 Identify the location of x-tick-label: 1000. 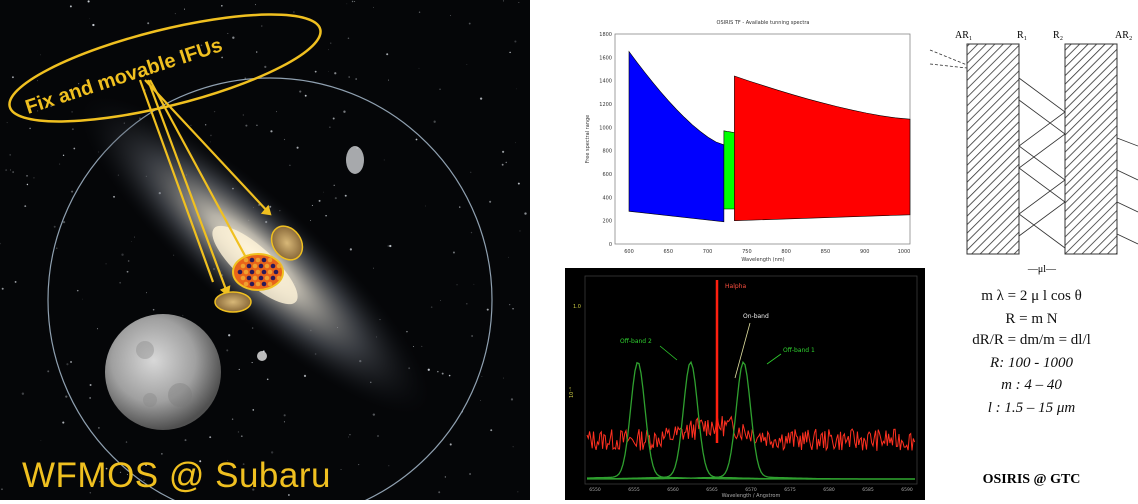
(904, 252).